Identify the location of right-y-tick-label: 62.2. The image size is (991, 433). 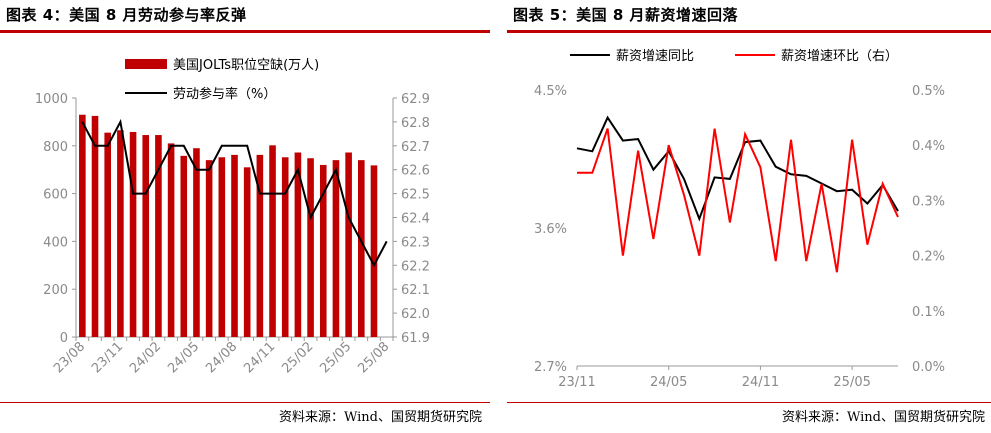
(415, 266).